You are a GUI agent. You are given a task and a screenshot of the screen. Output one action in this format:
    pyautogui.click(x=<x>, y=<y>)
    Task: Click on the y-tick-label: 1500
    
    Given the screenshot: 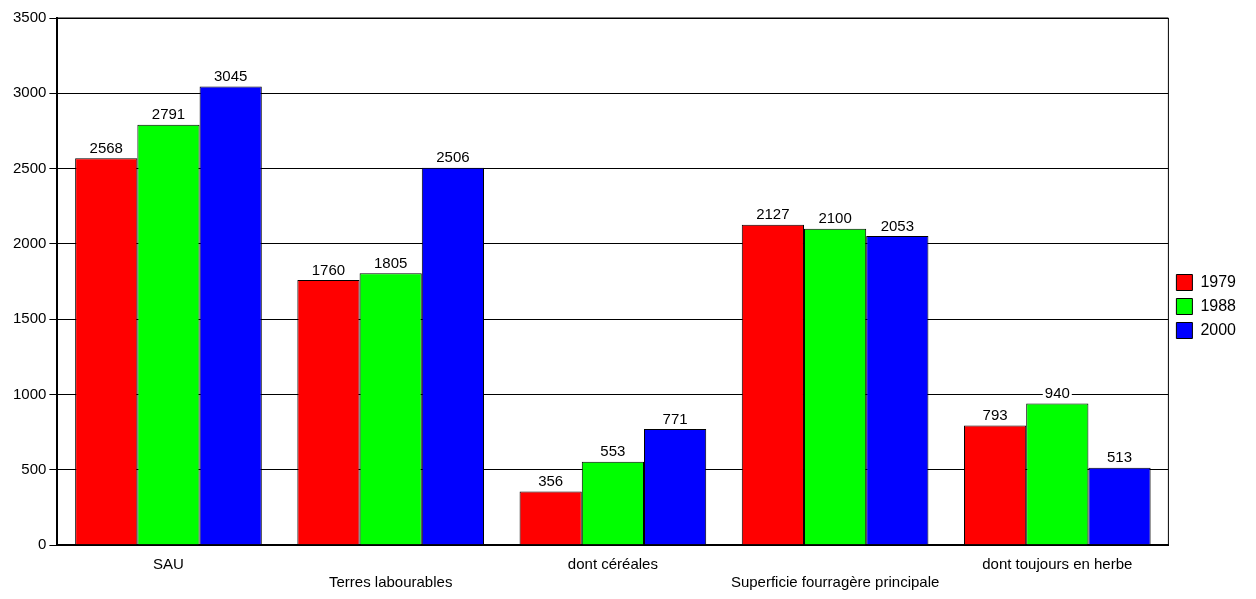 What is the action you would take?
    pyautogui.click(x=29, y=318)
    